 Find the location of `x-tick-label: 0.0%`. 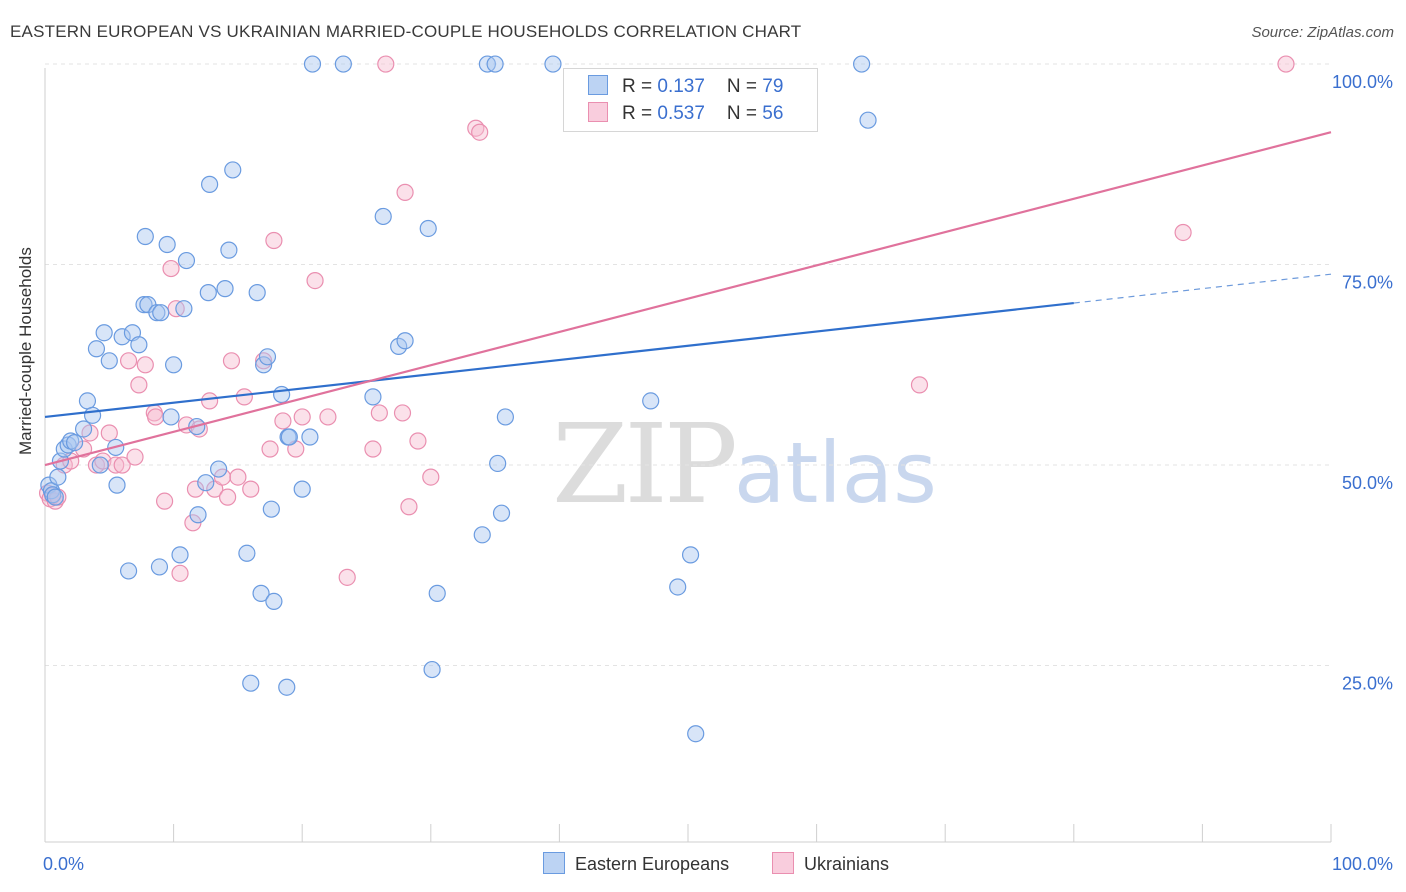

x-tick-label: 0.0% is located at coordinates (63, 864).